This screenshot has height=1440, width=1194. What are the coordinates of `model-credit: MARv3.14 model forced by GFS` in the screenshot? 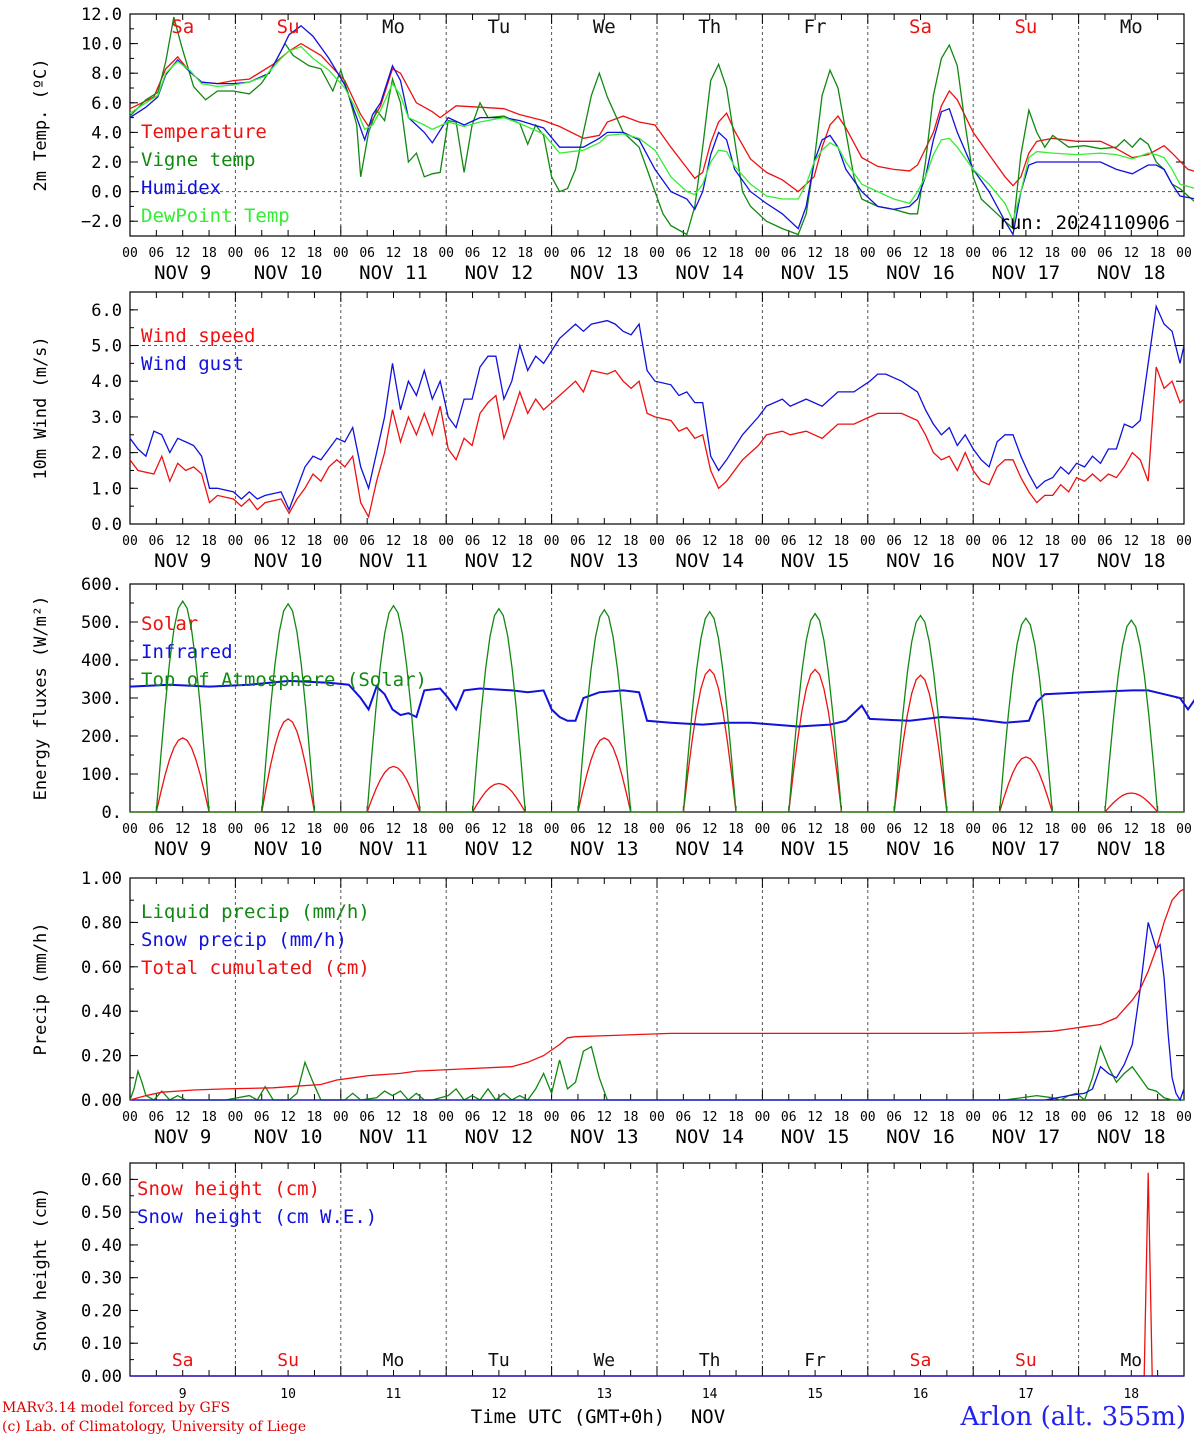 It's located at (116, 1408).